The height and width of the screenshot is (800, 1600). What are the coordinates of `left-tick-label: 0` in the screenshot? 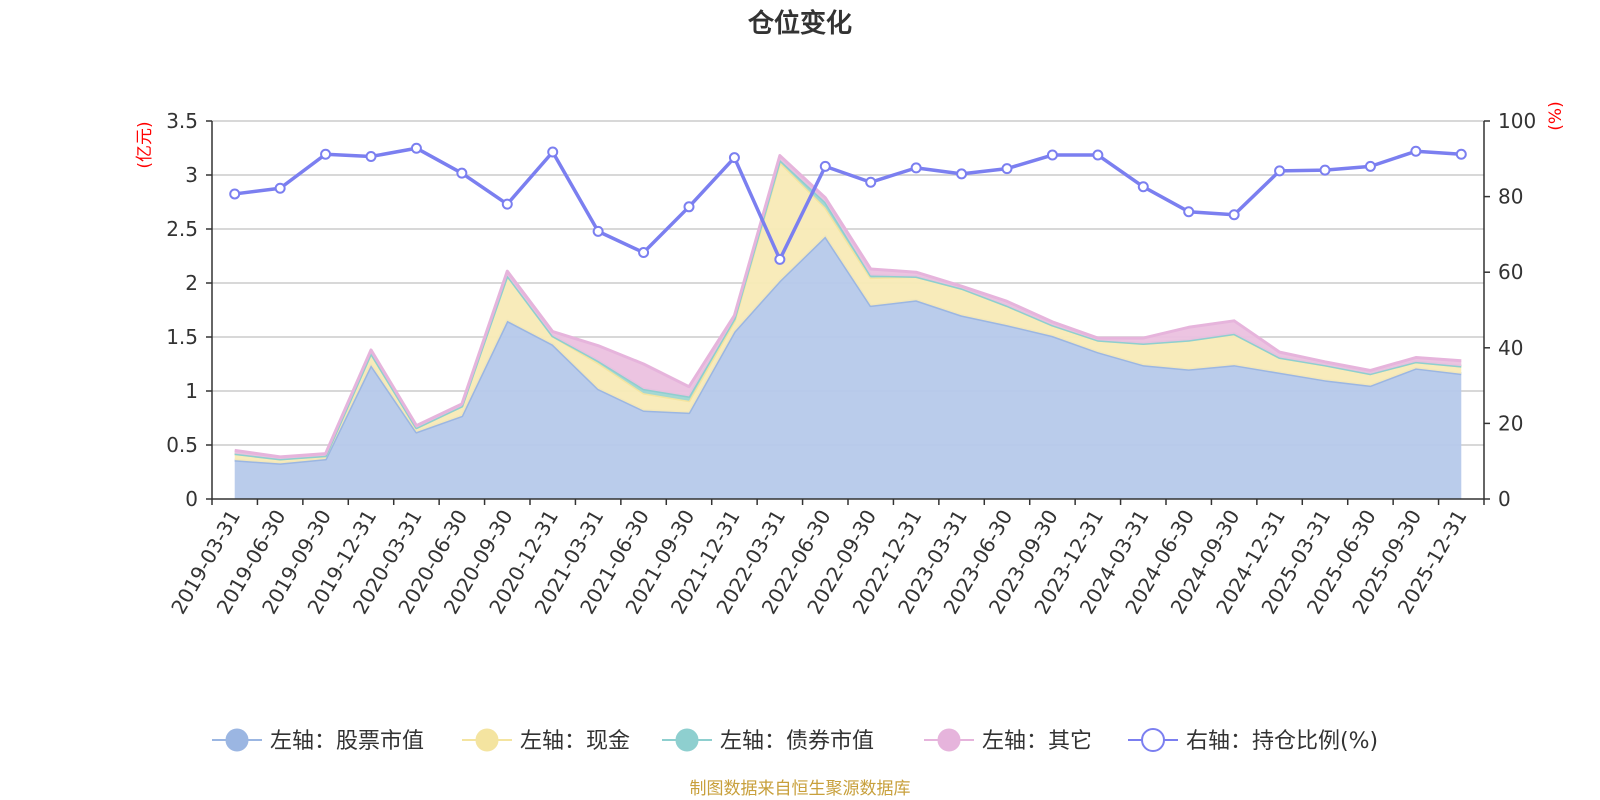 It's located at (191, 499).